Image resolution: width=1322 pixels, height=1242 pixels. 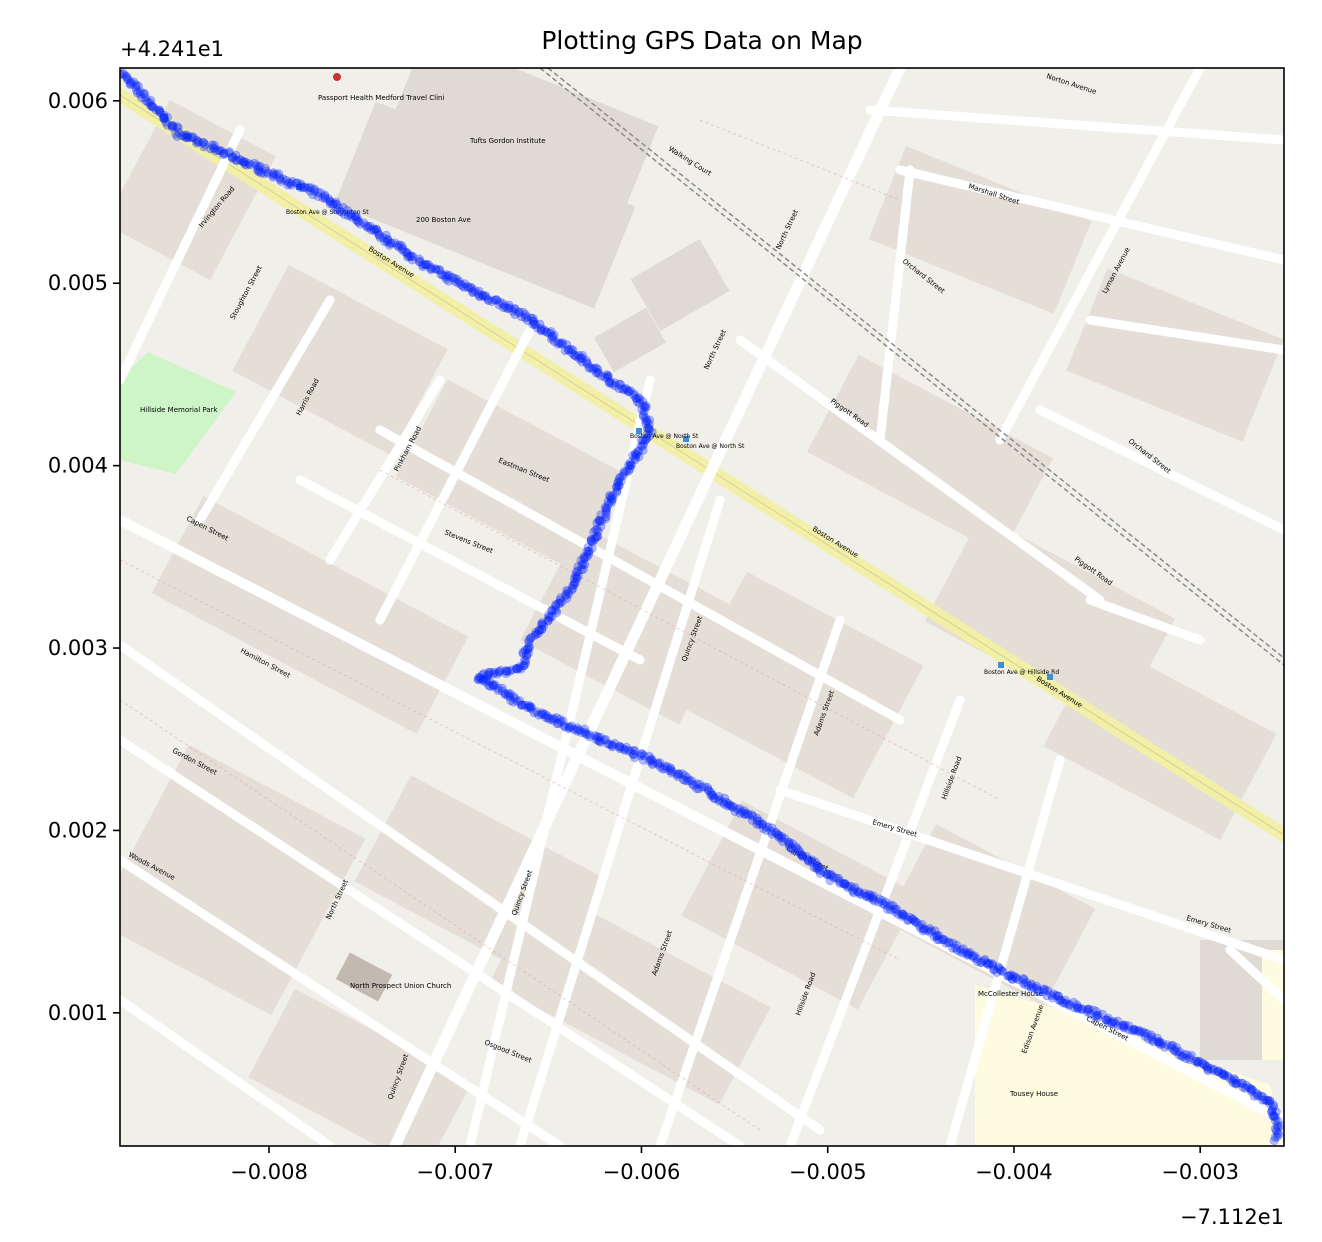 I want to click on church-building, so click(x=364, y=977).